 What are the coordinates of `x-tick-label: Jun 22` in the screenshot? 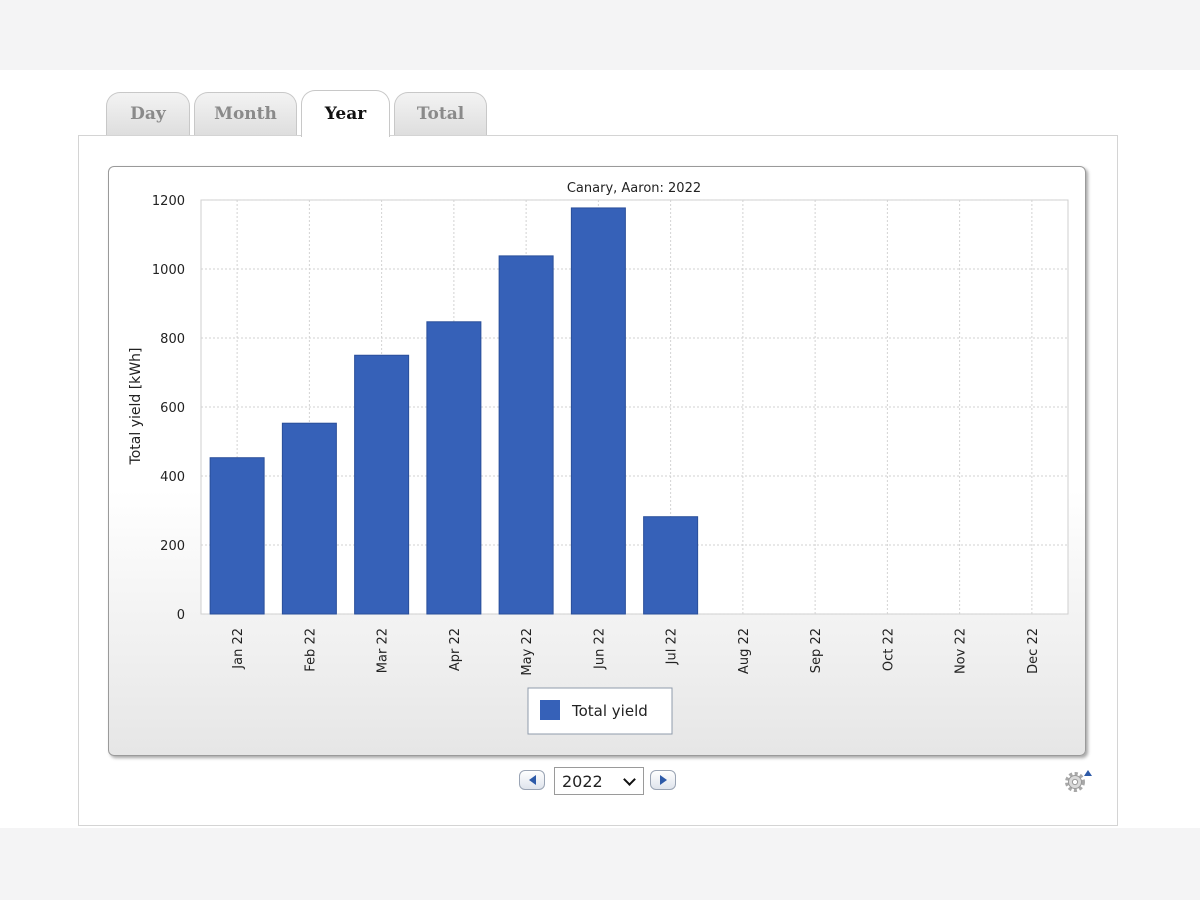 It's located at (599, 649).